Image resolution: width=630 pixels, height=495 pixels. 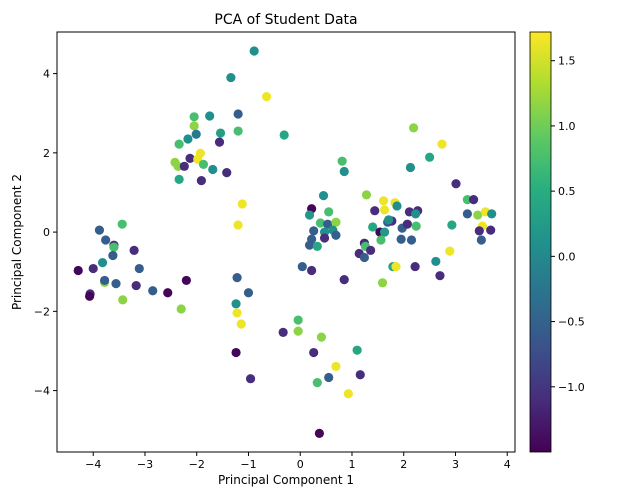 What do you see at coordinates (42, 391) in the screenshot?
I see `y-tick-label: −4` at bounding box center [42, 391].